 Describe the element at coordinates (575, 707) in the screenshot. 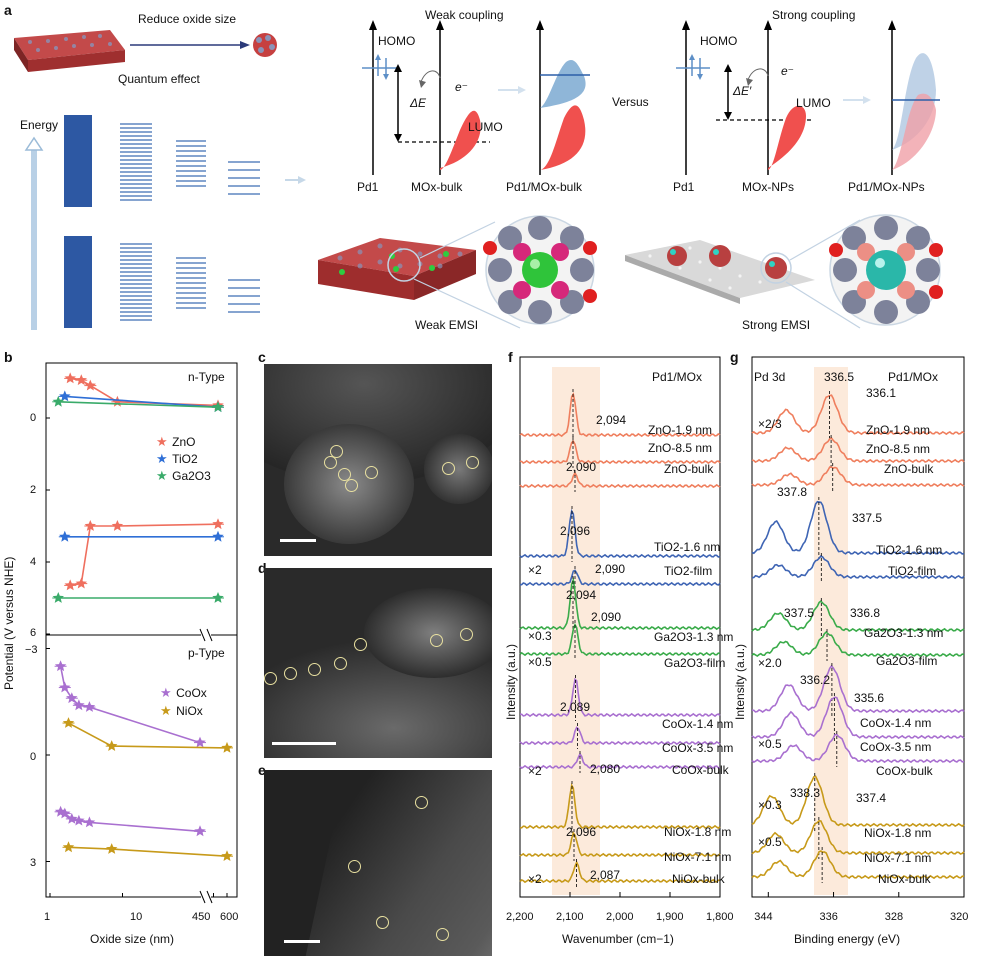

I see `f-peak-label: 2,089` at that location.